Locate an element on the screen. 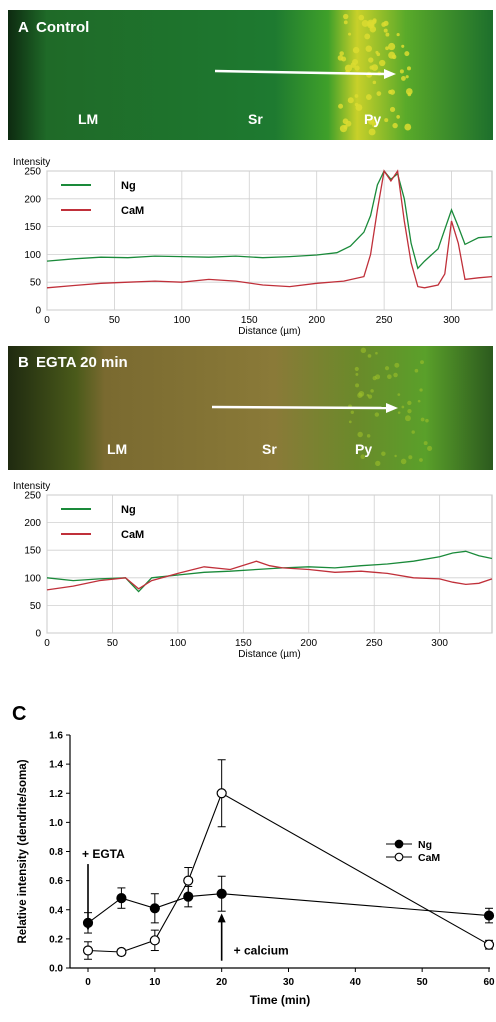 This screenshot has height=1022, width=496. x-axis-label: Distance (µm) is located at coordinates (269, 331).